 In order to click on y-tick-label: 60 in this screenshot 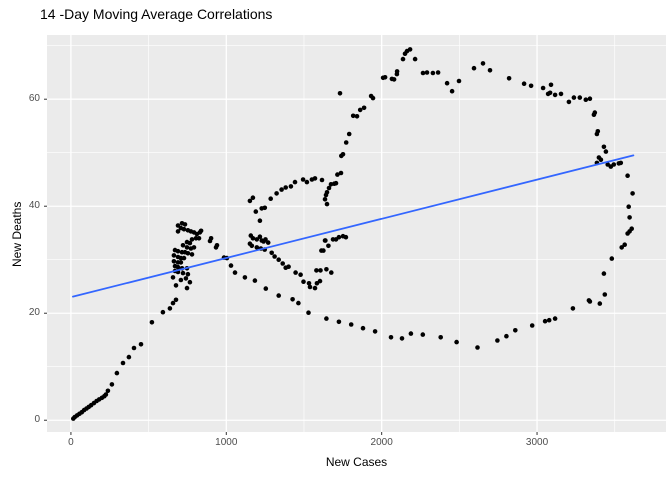, I will do `click(34, 99)`.